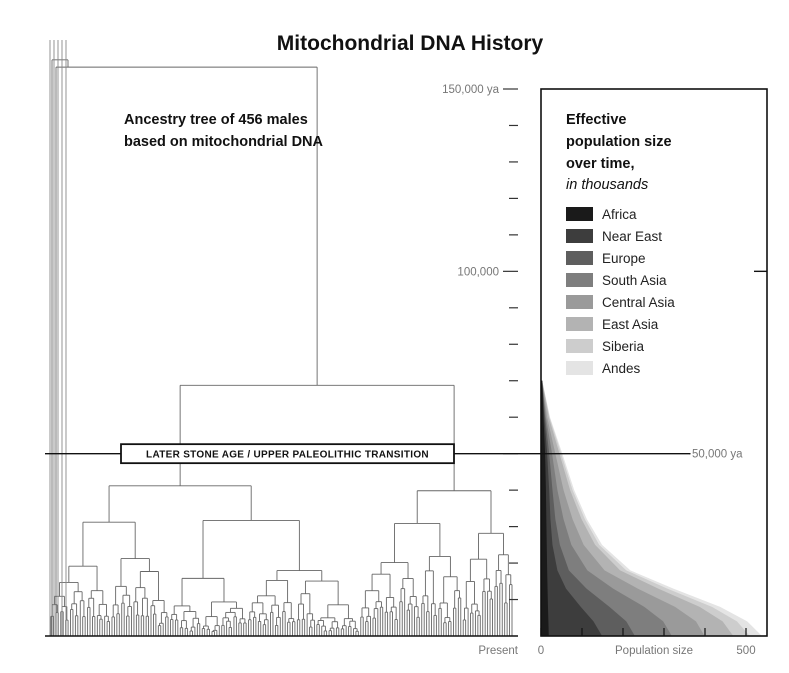  What do you see at coordinates (623, 346) in the screenshot?
I see `legend-label: Siberia` at bounding box center [623, 346].